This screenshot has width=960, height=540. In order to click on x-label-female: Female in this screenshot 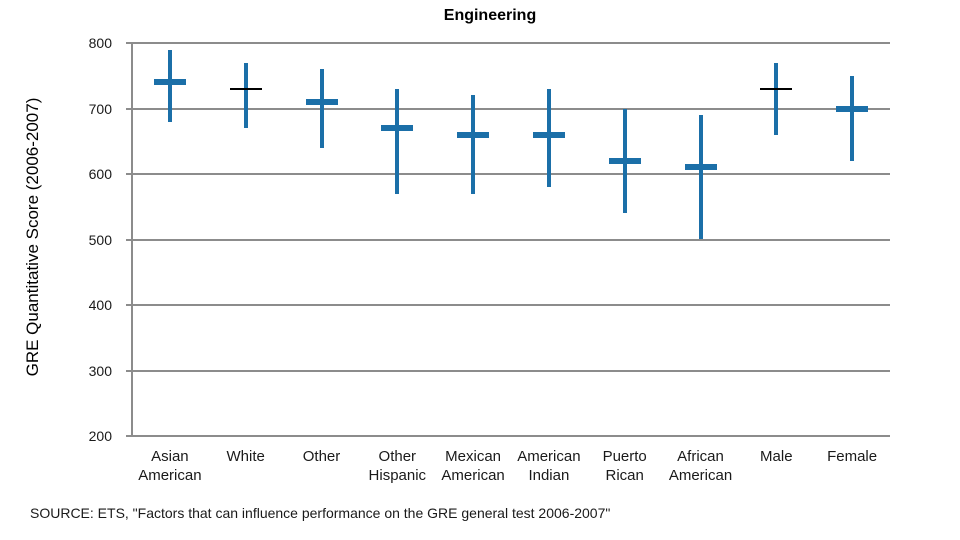, I will do `click(852, 456)`.